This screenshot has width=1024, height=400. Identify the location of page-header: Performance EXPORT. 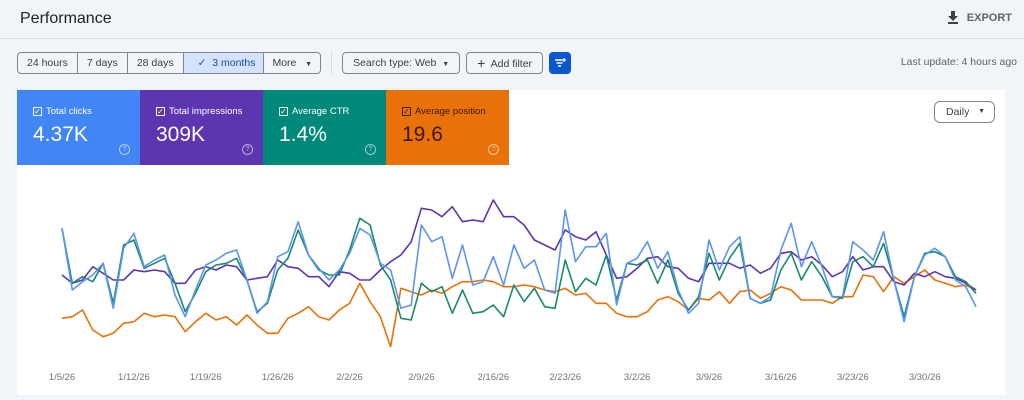
(512, 19).